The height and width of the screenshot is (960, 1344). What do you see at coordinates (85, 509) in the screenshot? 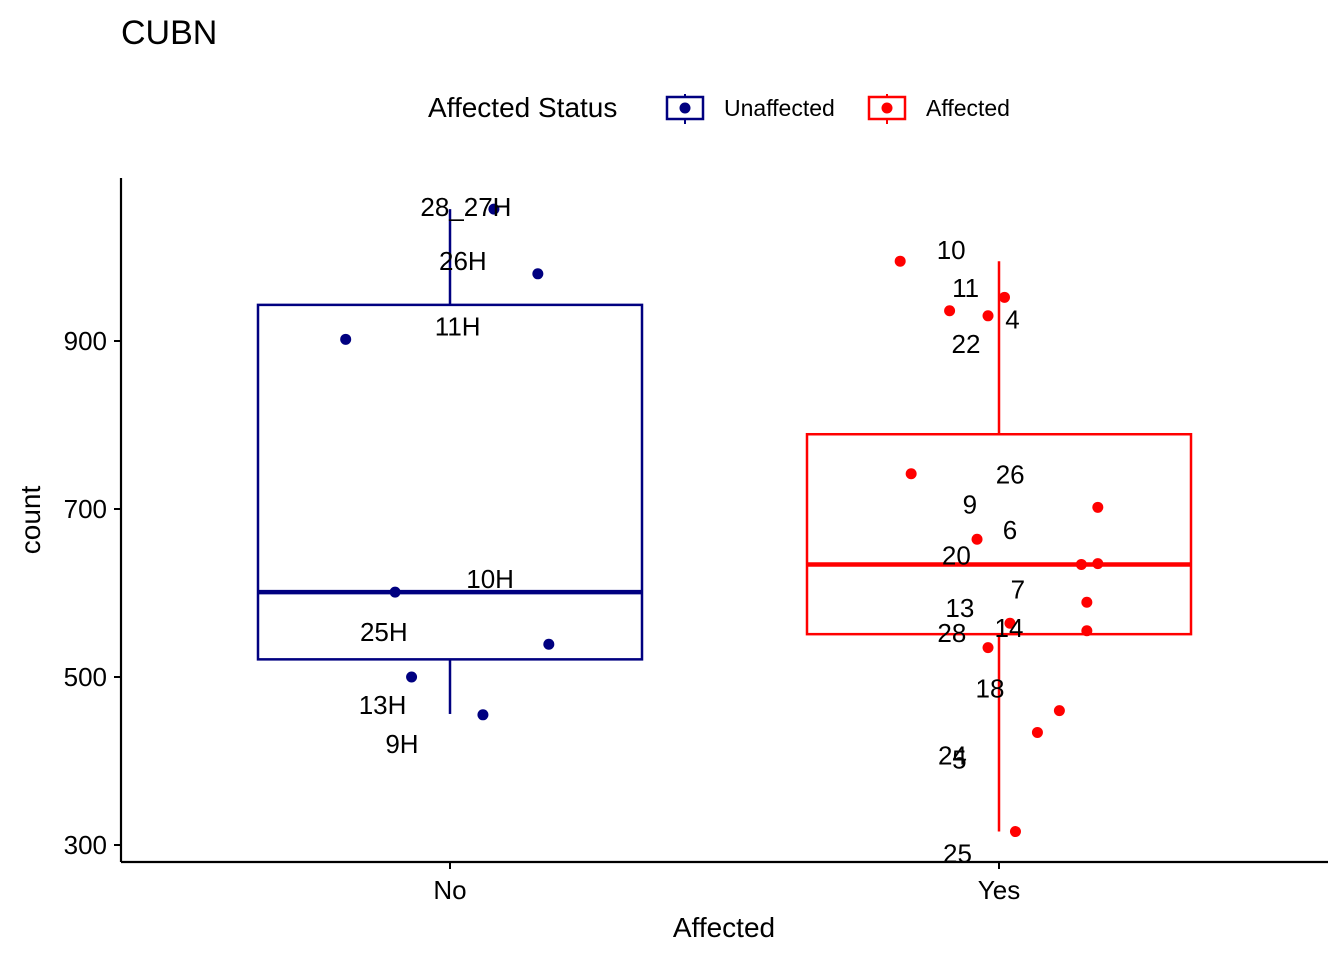
I see `y-tick-label: 700` at bounding box center [85, 509].